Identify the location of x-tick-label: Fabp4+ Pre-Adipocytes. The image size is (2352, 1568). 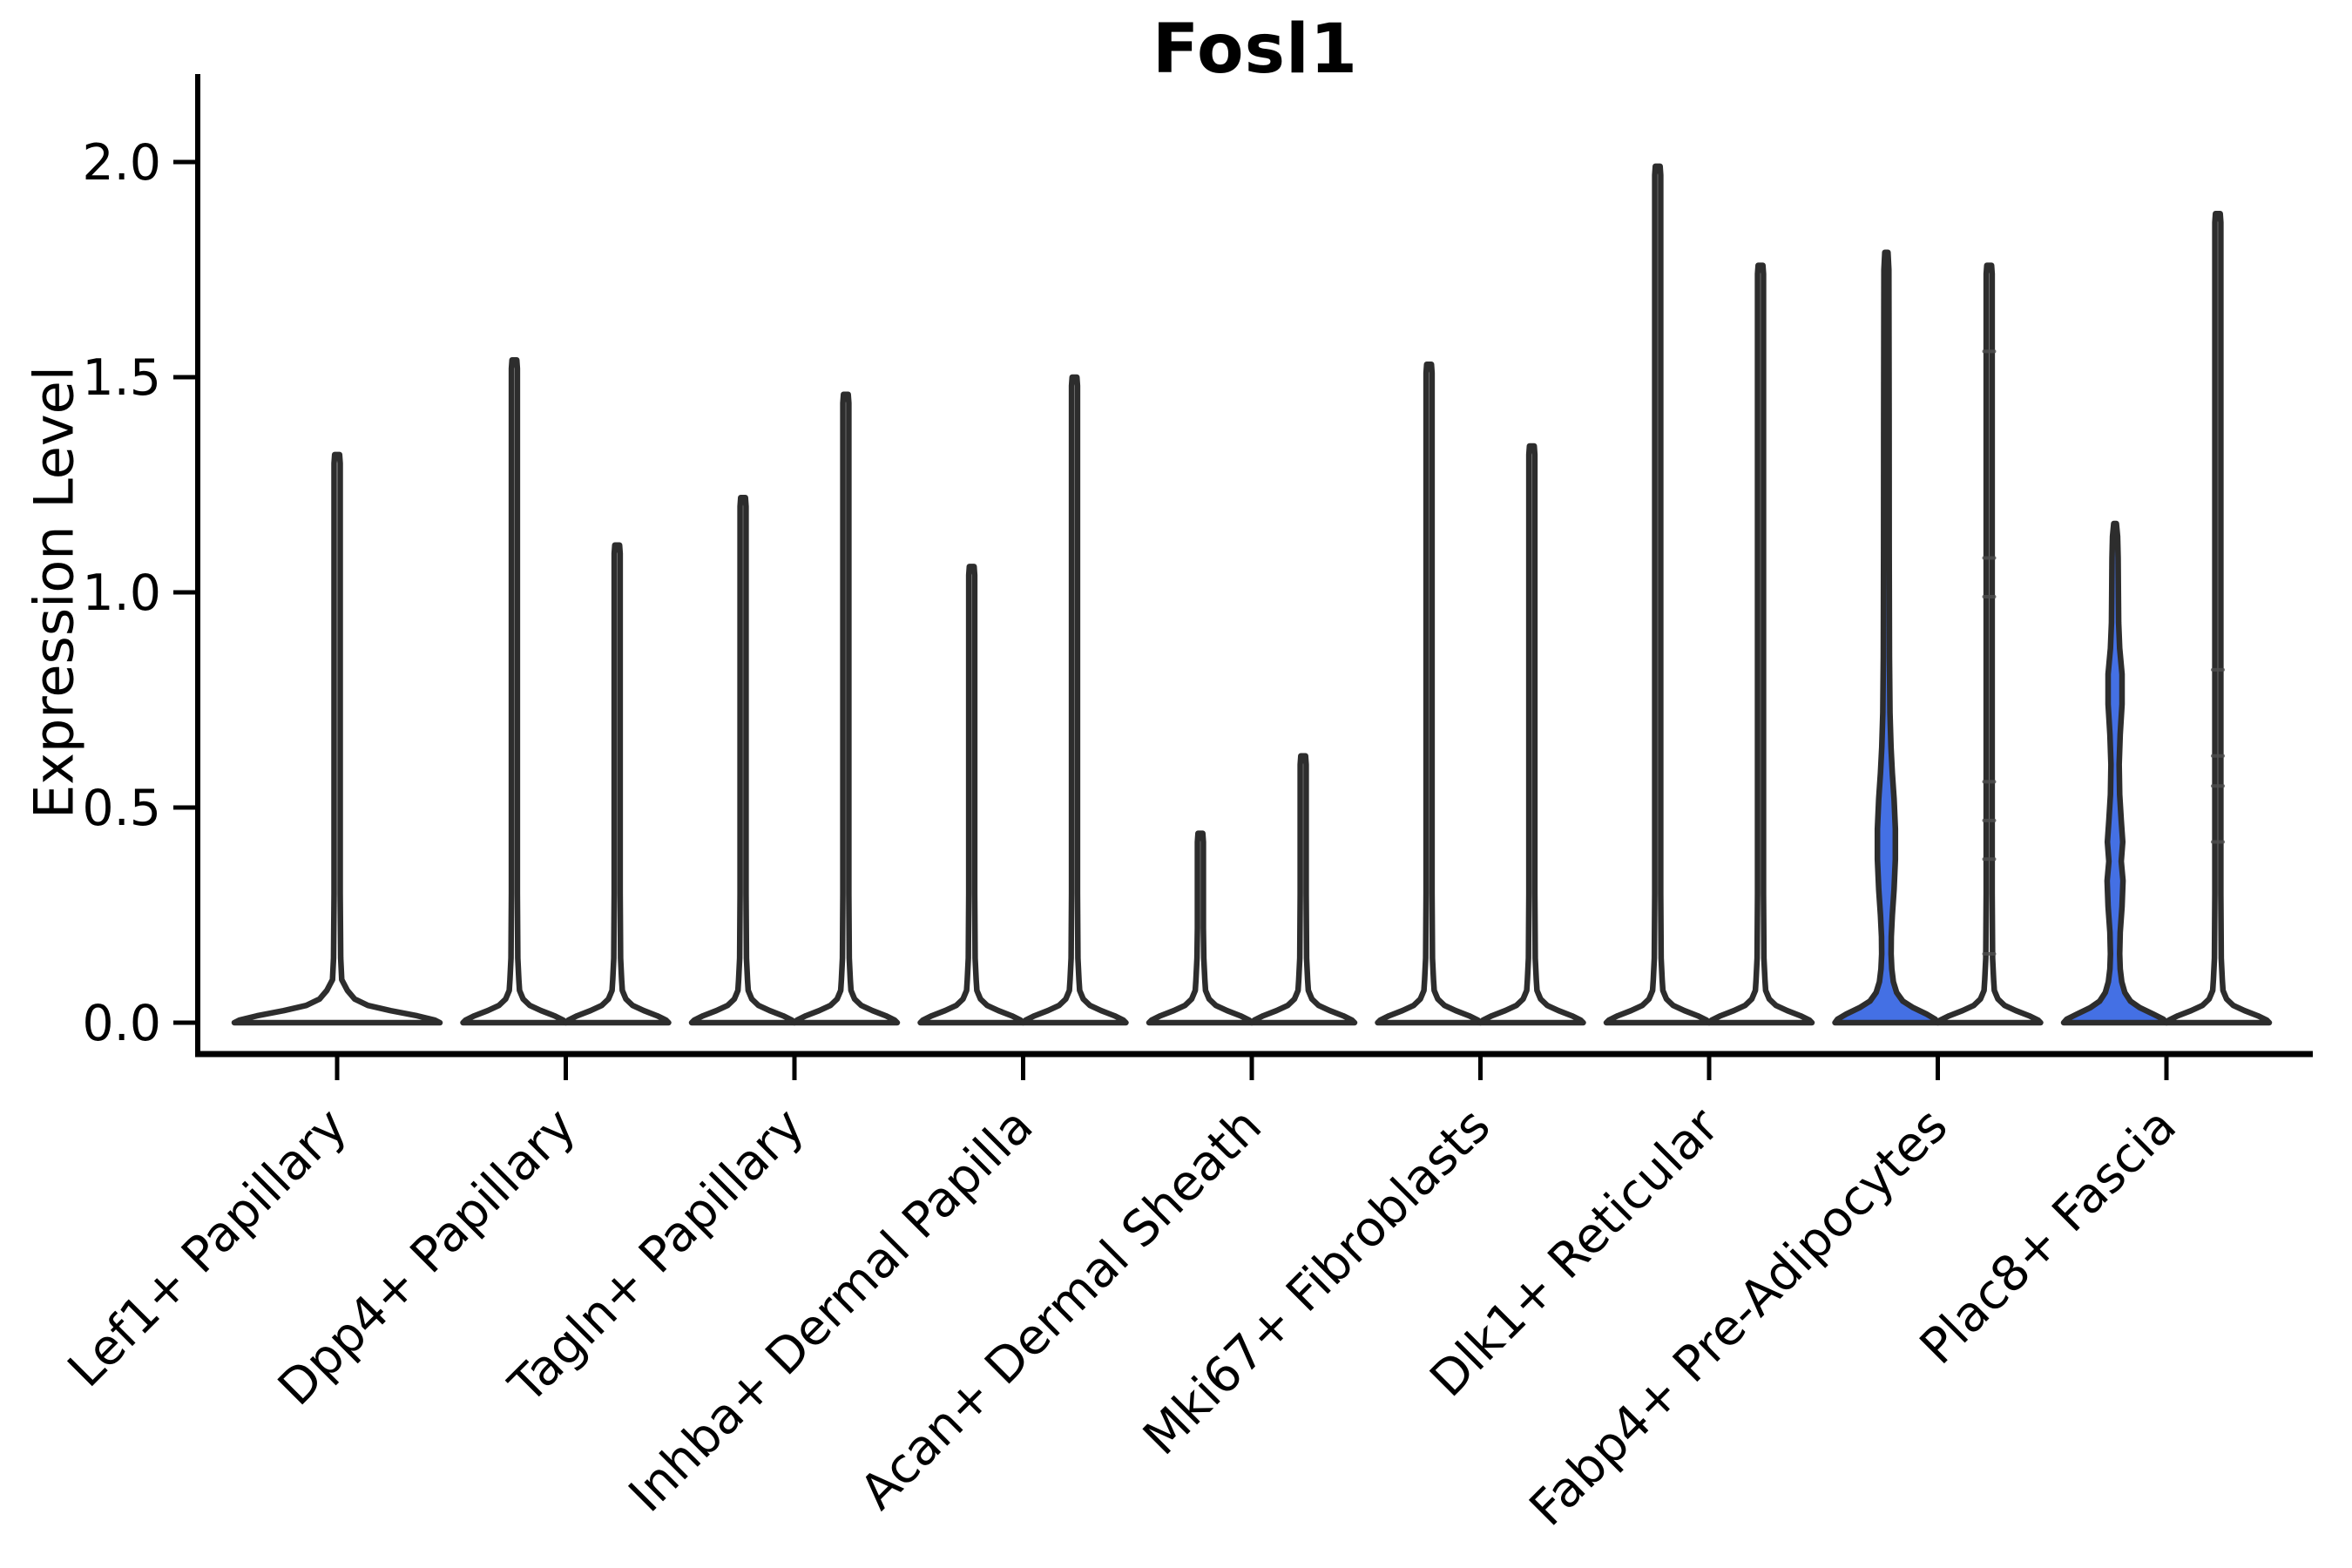
(1739, 1318).